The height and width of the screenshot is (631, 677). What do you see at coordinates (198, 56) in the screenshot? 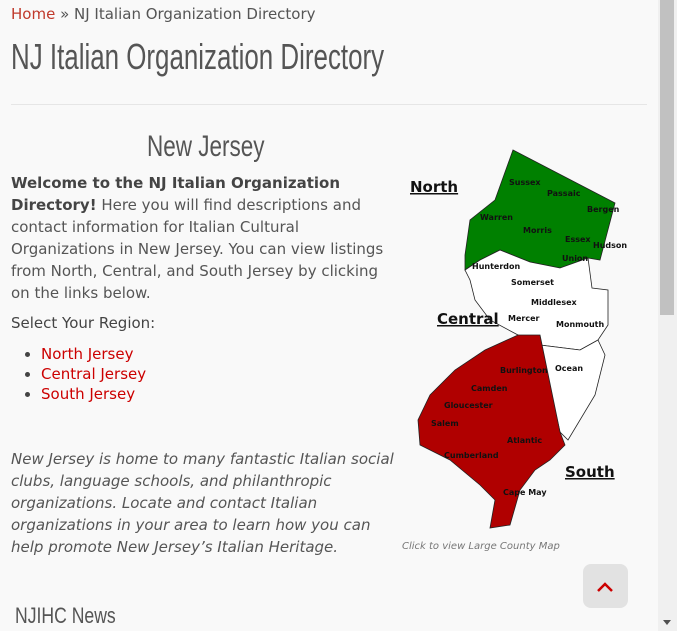
I see `page-title: NJ Italian Organization Directory` at bounding box center [198, 56].